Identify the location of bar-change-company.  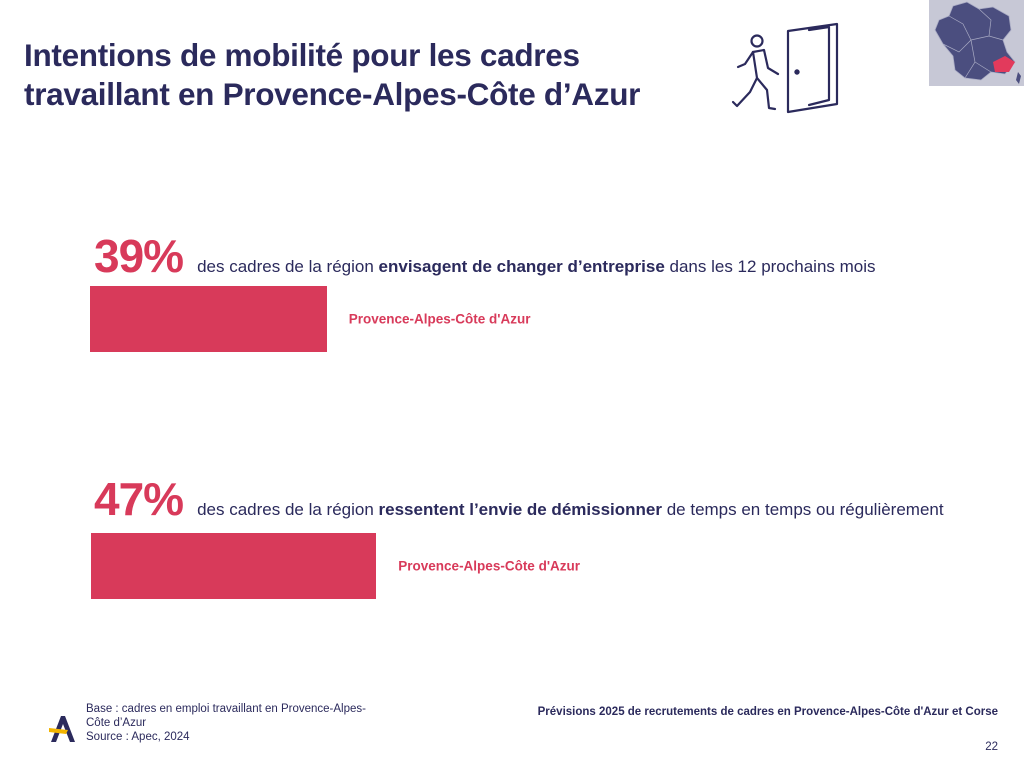
(208, 319).